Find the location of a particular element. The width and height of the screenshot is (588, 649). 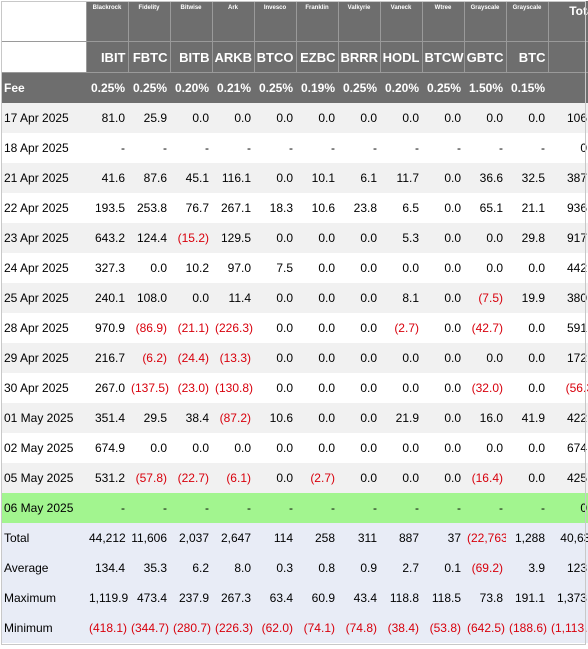

summary-value: 1,119.9 is located at coordinates (107, 598).